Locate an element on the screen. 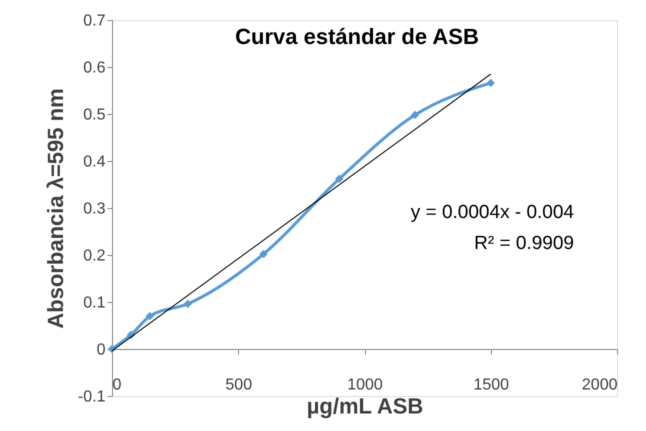  y-tick-label: 0.2 is located at coordinates (94, 256).